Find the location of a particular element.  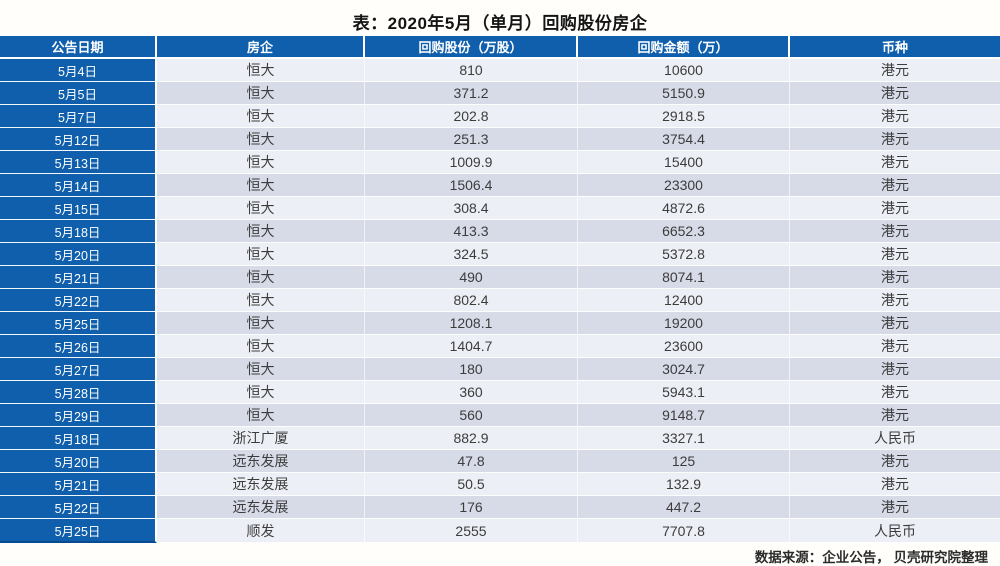

date-cell: 5月27日 is located at coordinates (78, 369).